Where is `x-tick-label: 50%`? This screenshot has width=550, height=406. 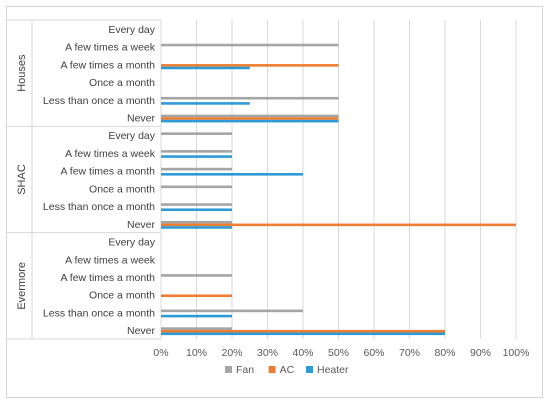 x-tick-label: 50% is located at coordinates (338, 353).